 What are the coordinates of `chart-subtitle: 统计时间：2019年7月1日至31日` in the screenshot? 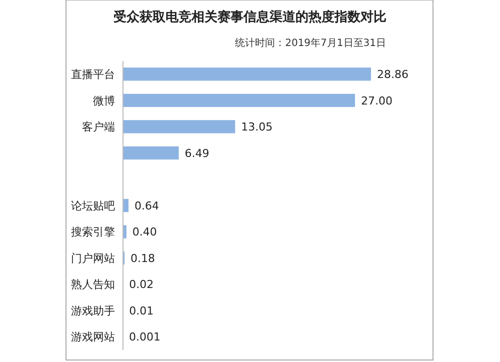 It's located at (310, 43).